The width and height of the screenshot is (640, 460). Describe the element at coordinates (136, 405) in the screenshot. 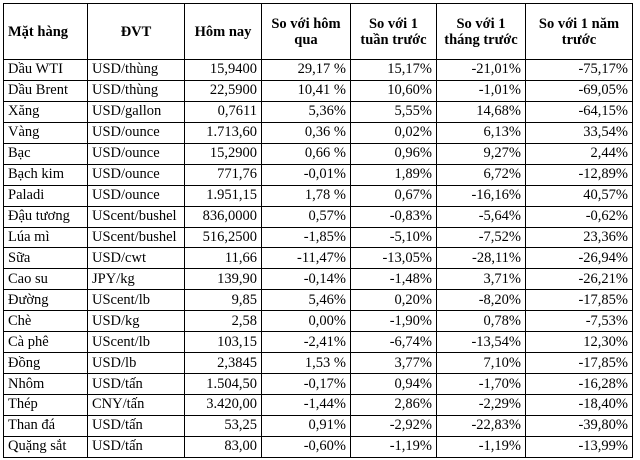

I see `unit-cell: CNY/tấn` at that location.